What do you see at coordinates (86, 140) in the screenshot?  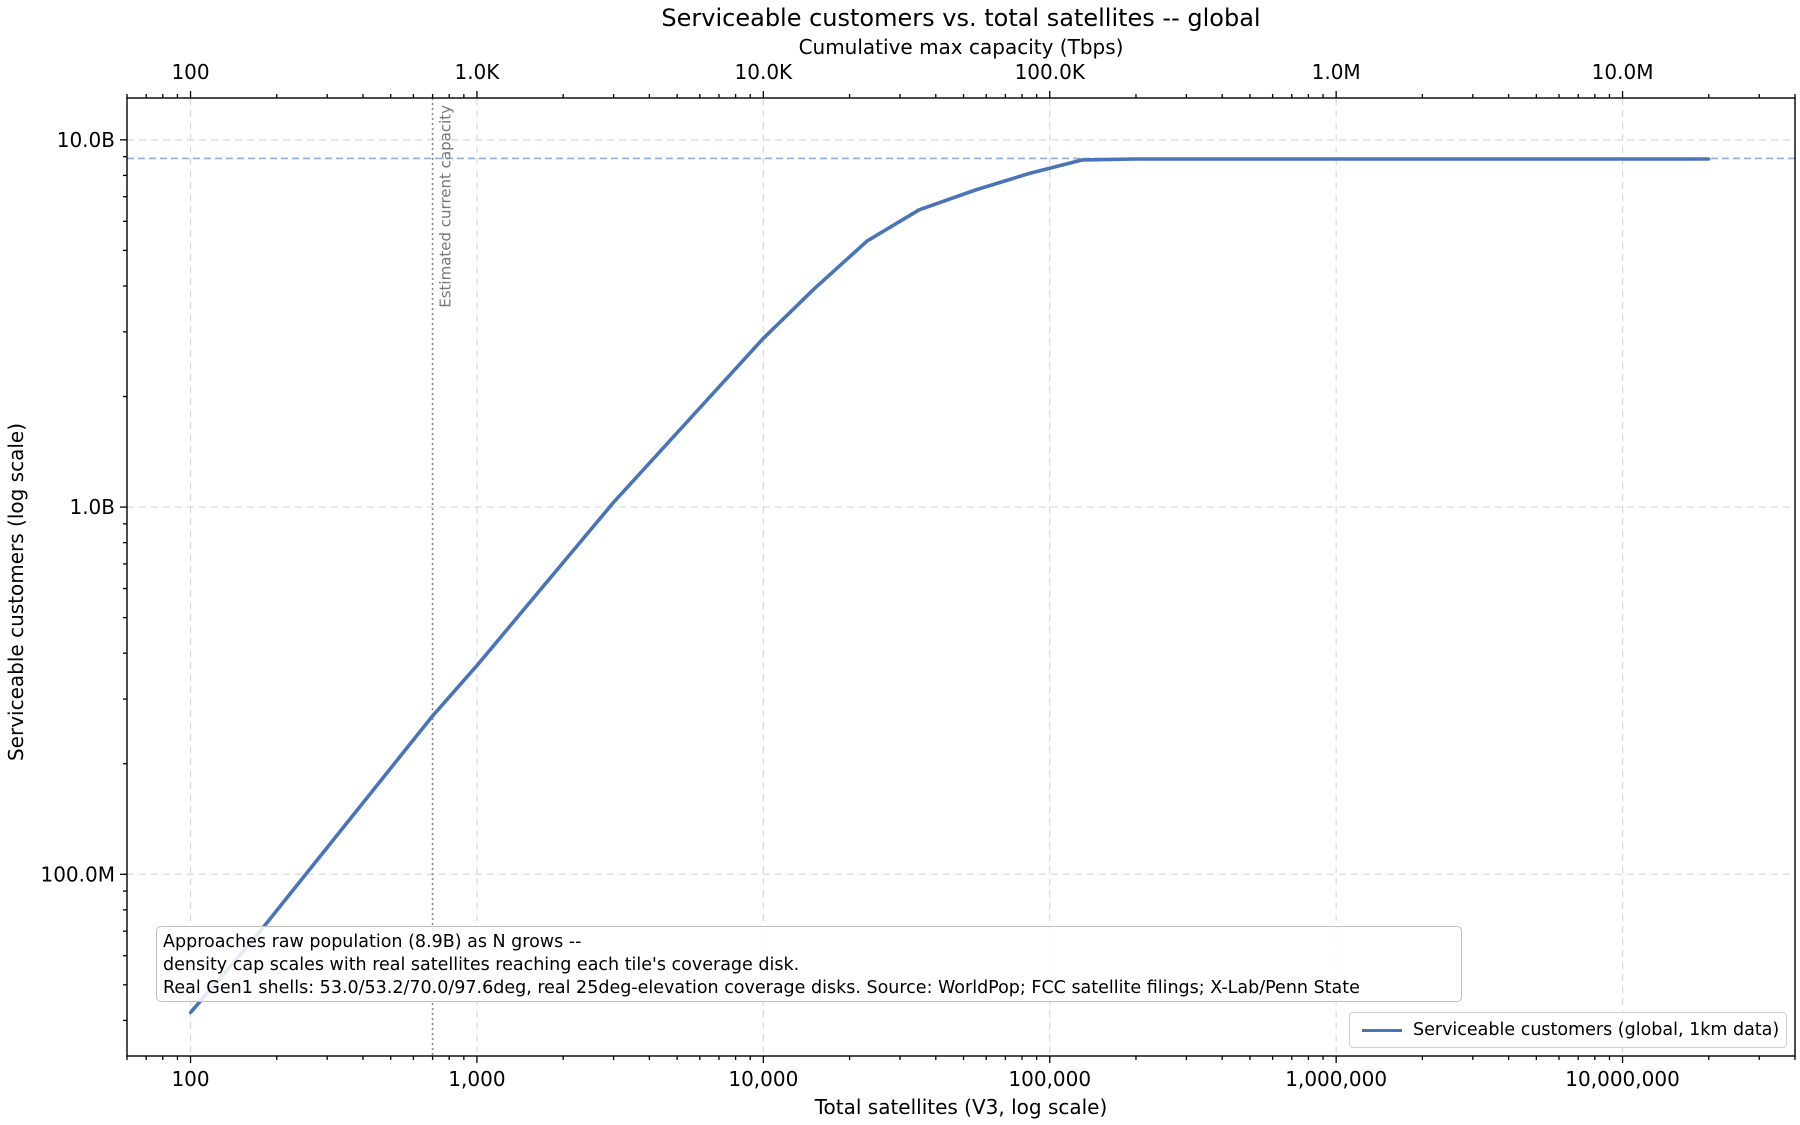 I see `y-tick-label: 10.0B` at bounding box center [86, 140].